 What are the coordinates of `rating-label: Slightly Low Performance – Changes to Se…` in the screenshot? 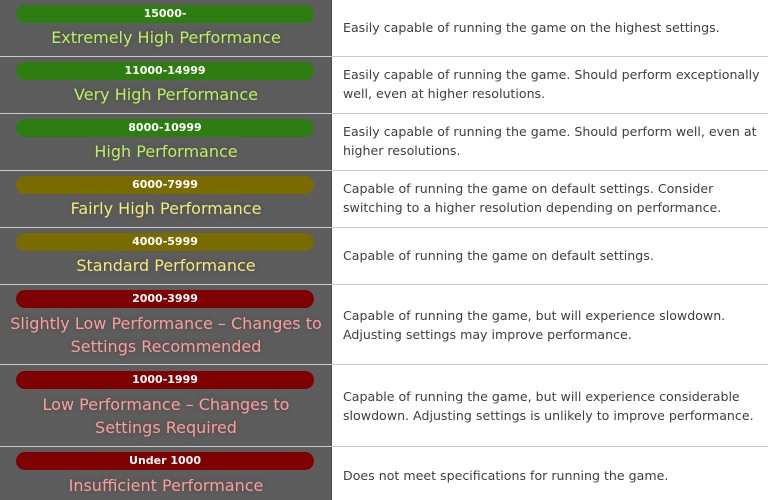 It's located at (166, 335).